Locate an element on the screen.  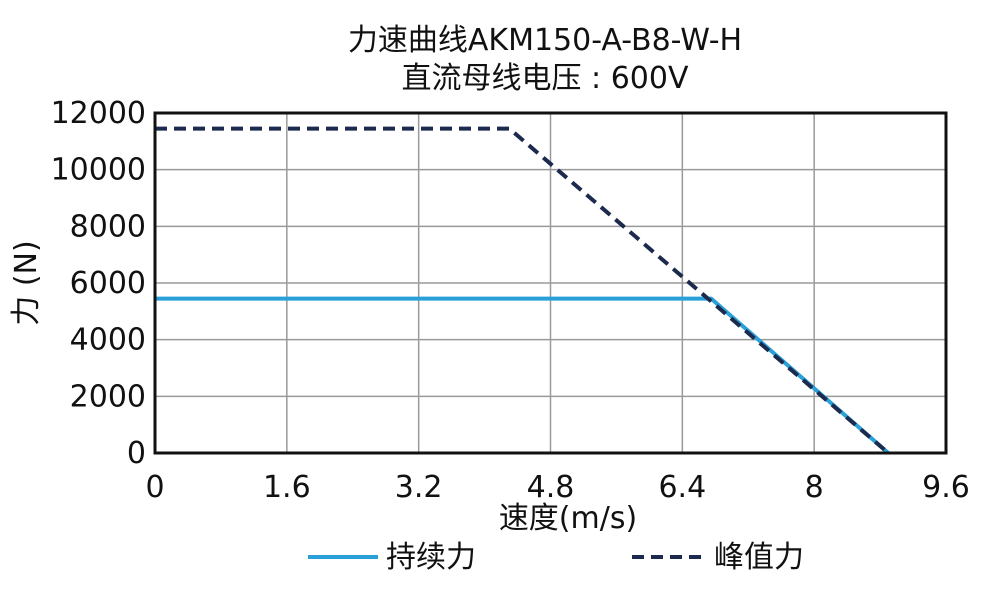
x-tick-label: 9.6 is located at coordinates (946, 487).